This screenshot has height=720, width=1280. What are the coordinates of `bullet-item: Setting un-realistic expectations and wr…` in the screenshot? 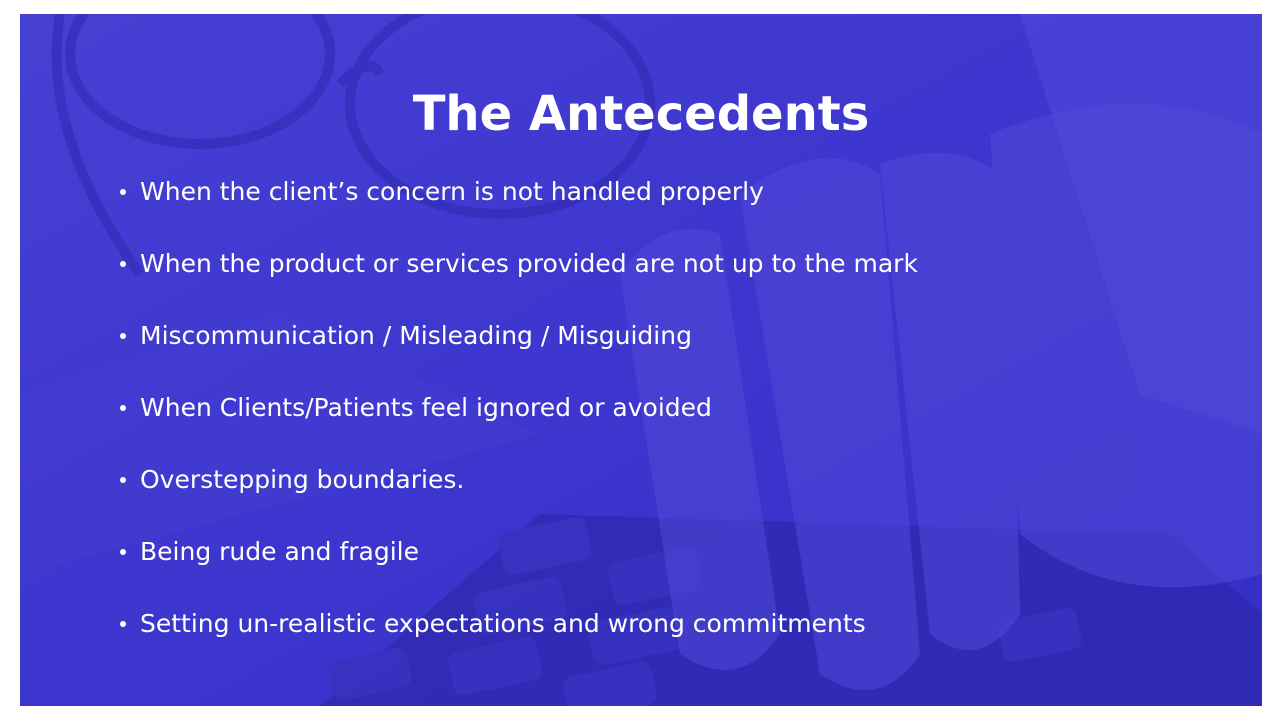 It's located at (518, 642).